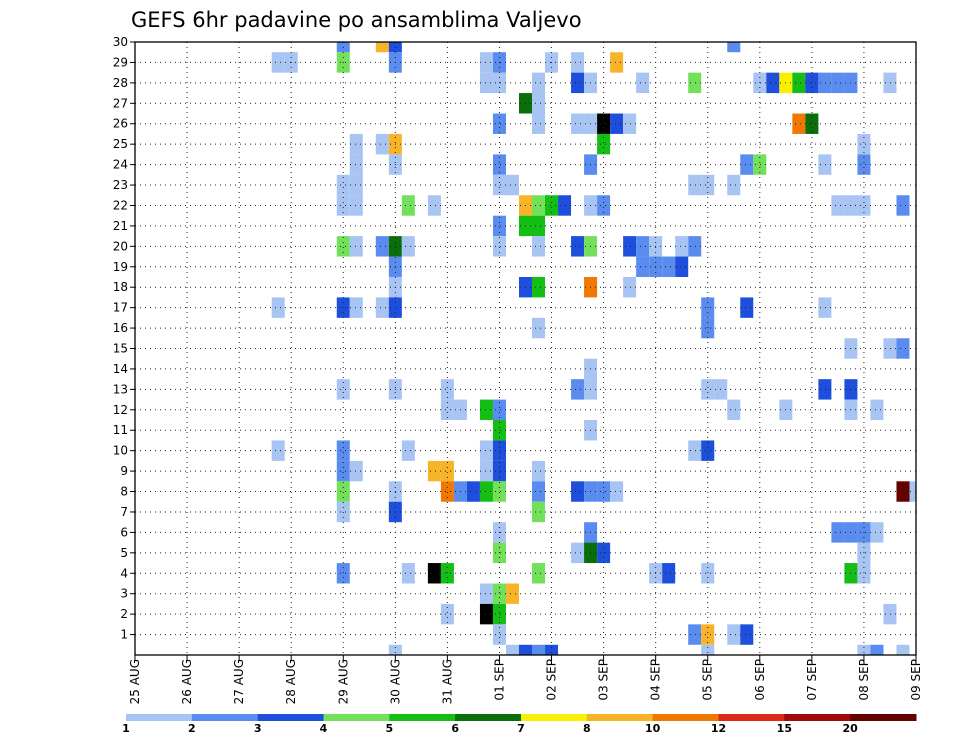 This screenshot has height=742, width=960. What do you see at coordinates (124, 573) in the screenshot?
I see `y-tick-label: 4` at bounding box center [124, 573].